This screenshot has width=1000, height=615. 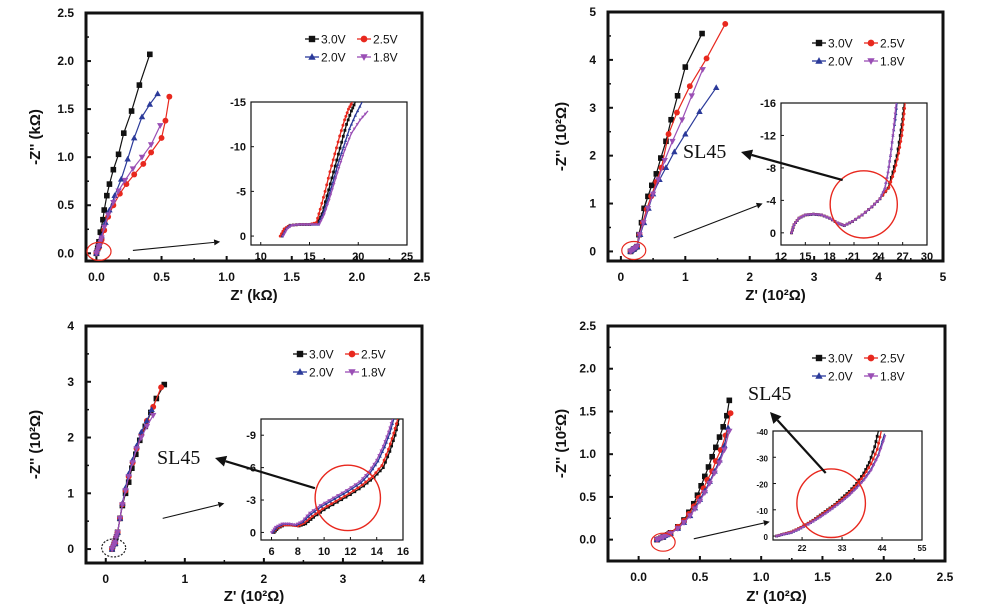 What do you see at coordinates (587, 497) in the screenshot?
I see `y-tick-label: 0.5` at bounding box center [587, 497].